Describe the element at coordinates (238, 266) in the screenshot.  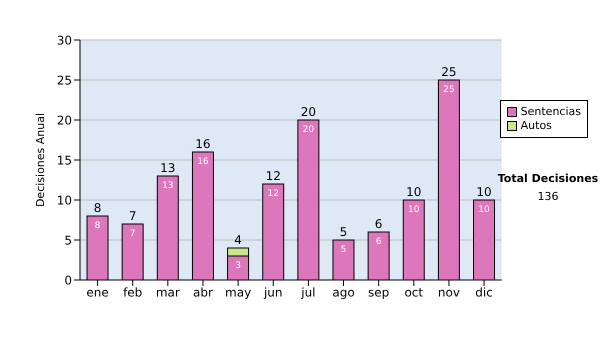
I see `data-label: 3` at that location.